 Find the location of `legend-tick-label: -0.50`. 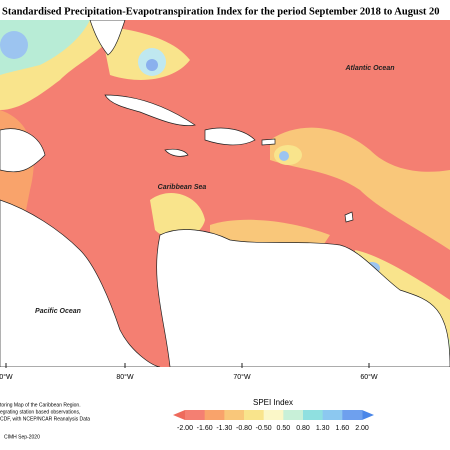

legend-tick-label: -0.50 is located at coordinates (264, 428).